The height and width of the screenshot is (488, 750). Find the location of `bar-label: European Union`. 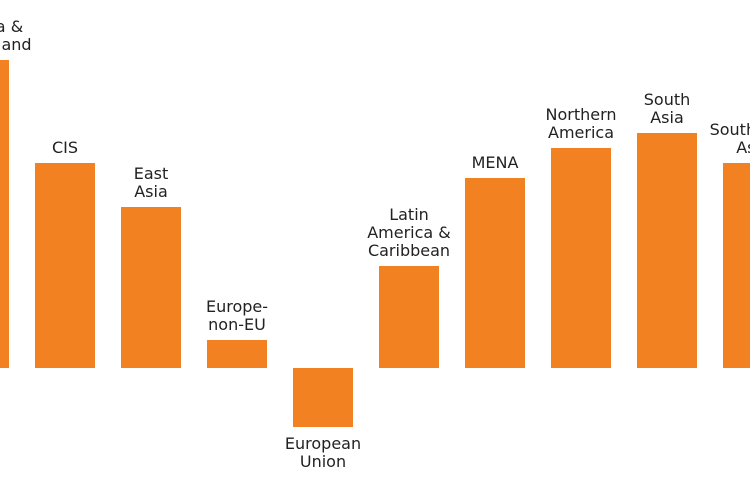

bar-label: European Union is located at coordinates (323, 452).